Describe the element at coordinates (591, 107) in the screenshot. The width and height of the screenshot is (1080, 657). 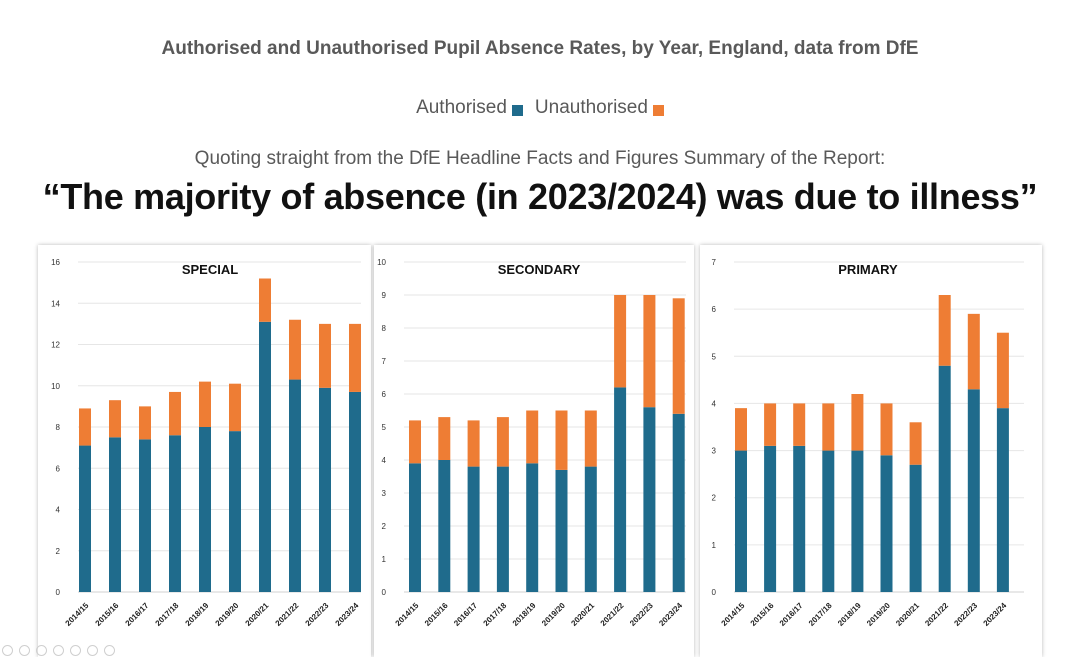
I see `legend-label-unauthorised: Unauthorised` at that location.